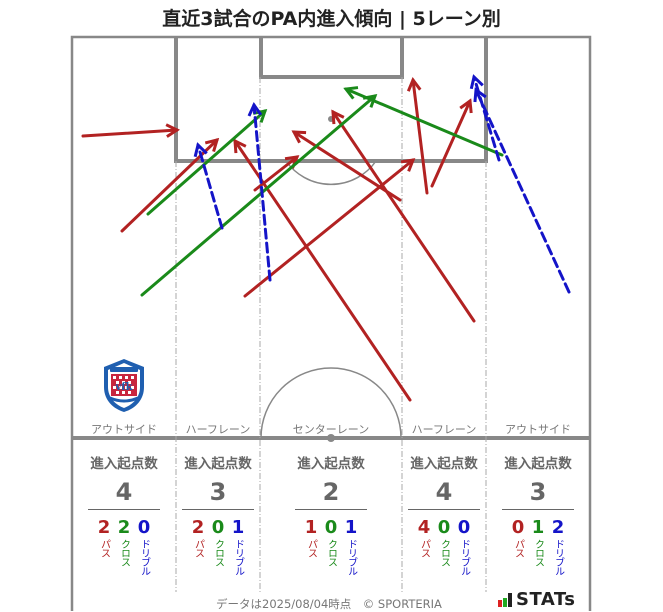 This screenshot has height=612, width=663. Describe the element at coordinates (444, 429) in the screenshot. I see `lane-label-right-halfspace: ハーフレーン` at that location.